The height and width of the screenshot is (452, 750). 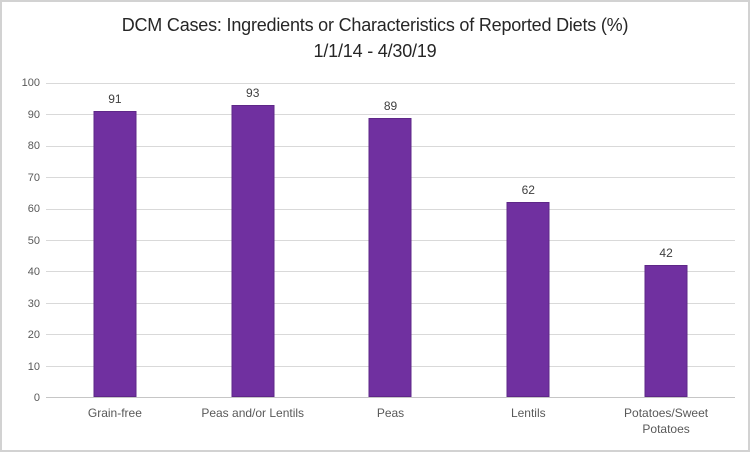 What do you see at coordinates (33, 114) in the screenshot?
I see `y-tick-label-90: 90` at bounding box center [33, 114].